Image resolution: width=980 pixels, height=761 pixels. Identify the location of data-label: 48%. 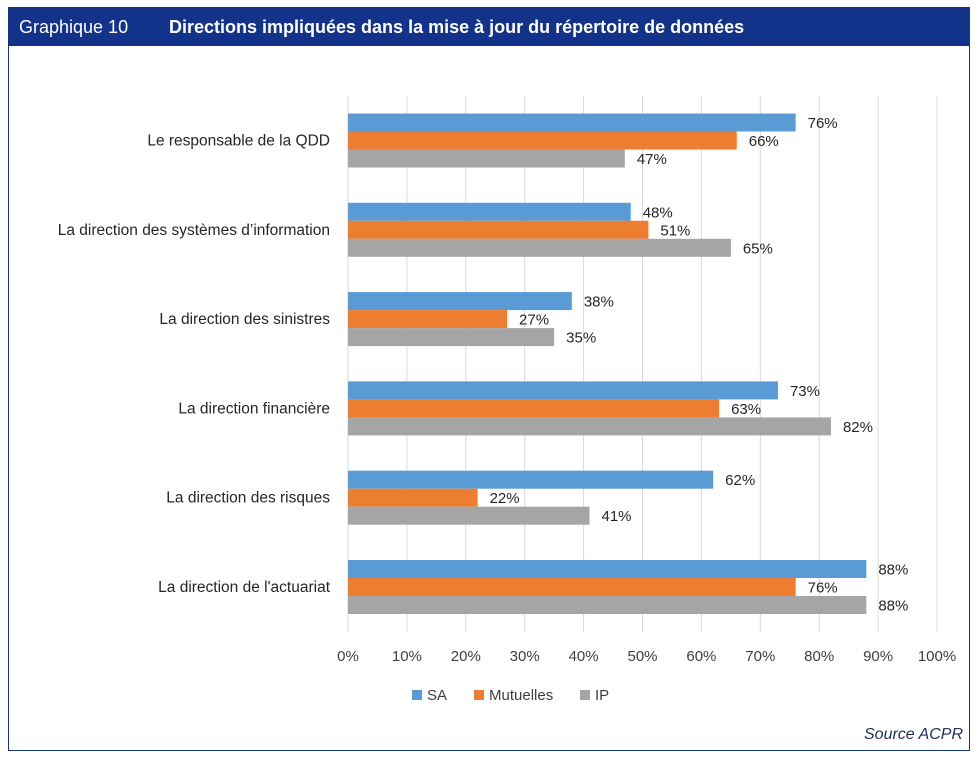
(658, 212).